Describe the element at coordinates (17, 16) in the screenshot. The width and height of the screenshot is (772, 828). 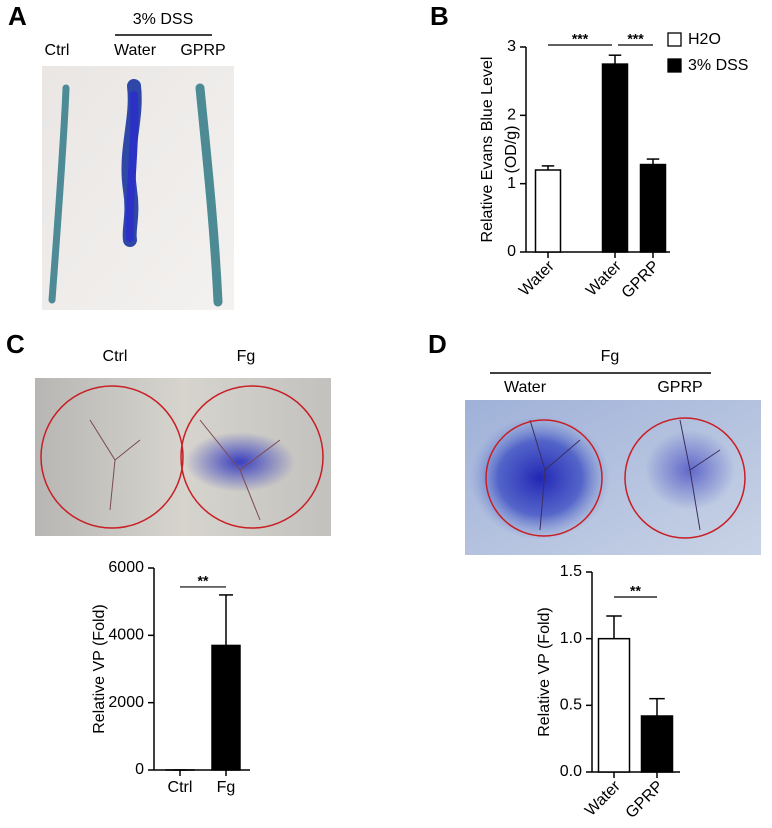
I see `panel-label: A` at that location.